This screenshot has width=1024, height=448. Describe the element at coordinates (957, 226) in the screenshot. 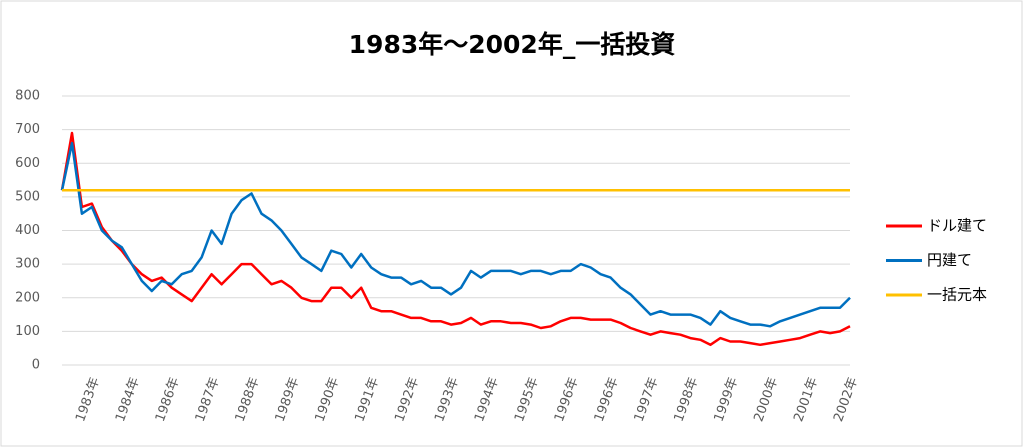

I see `legend-label: ドル建て` at that location.